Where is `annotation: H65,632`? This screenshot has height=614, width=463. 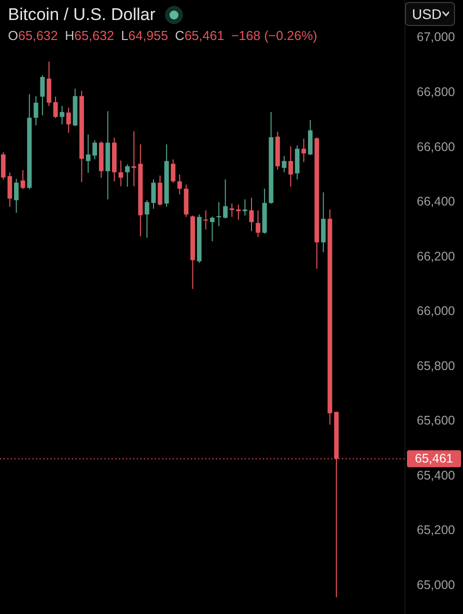
annotation: H65,632 is located at coordinates (89, 35).